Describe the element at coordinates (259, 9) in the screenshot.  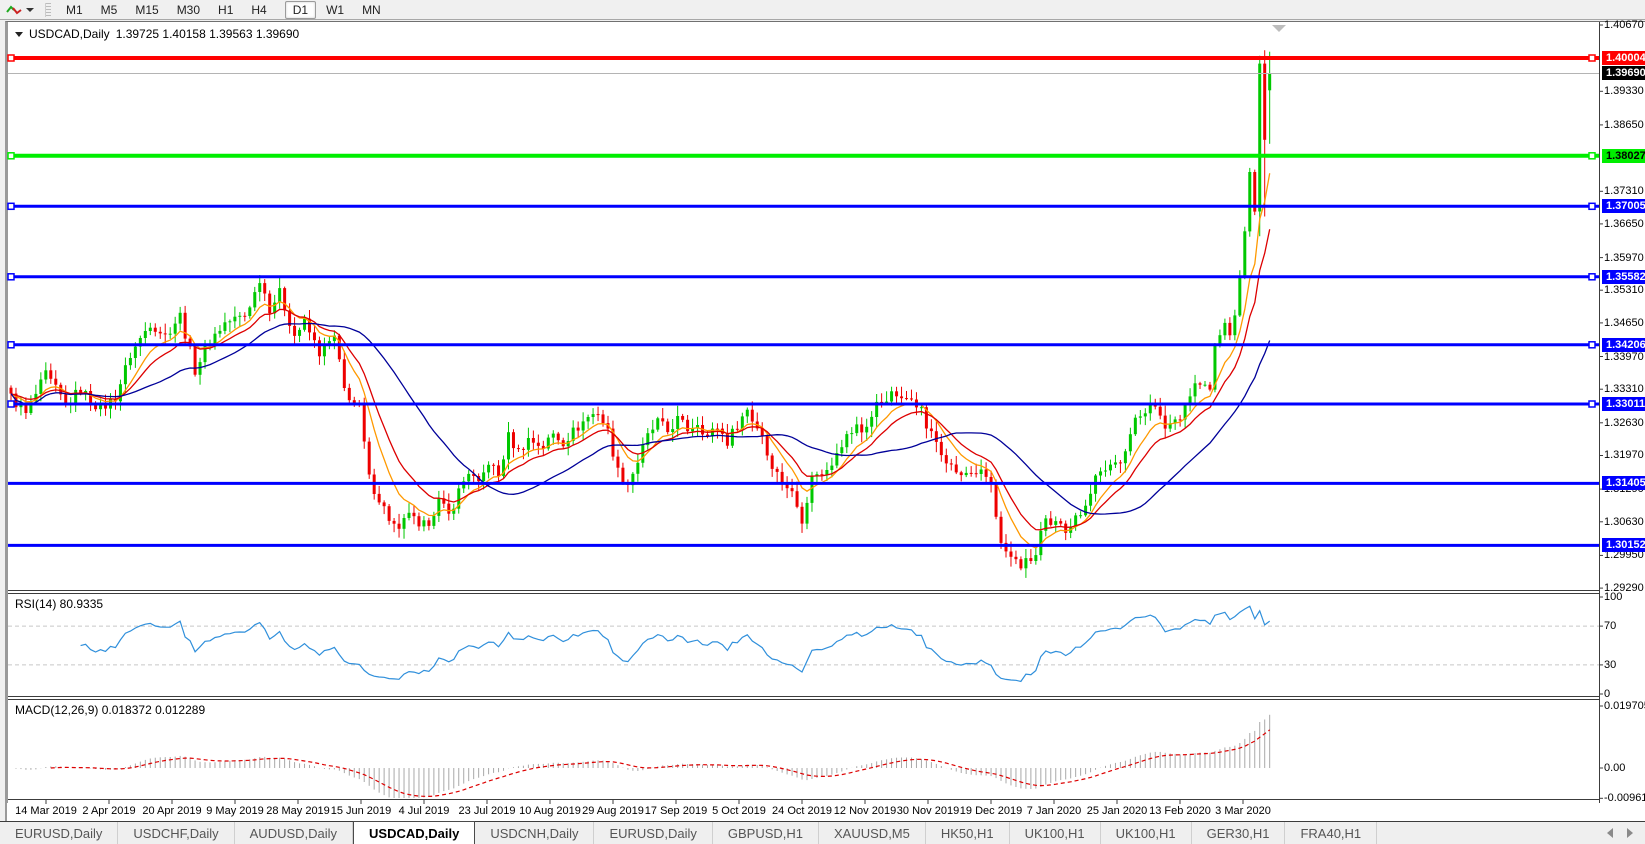
I see `timeframe-button-h4: H4` at that location.